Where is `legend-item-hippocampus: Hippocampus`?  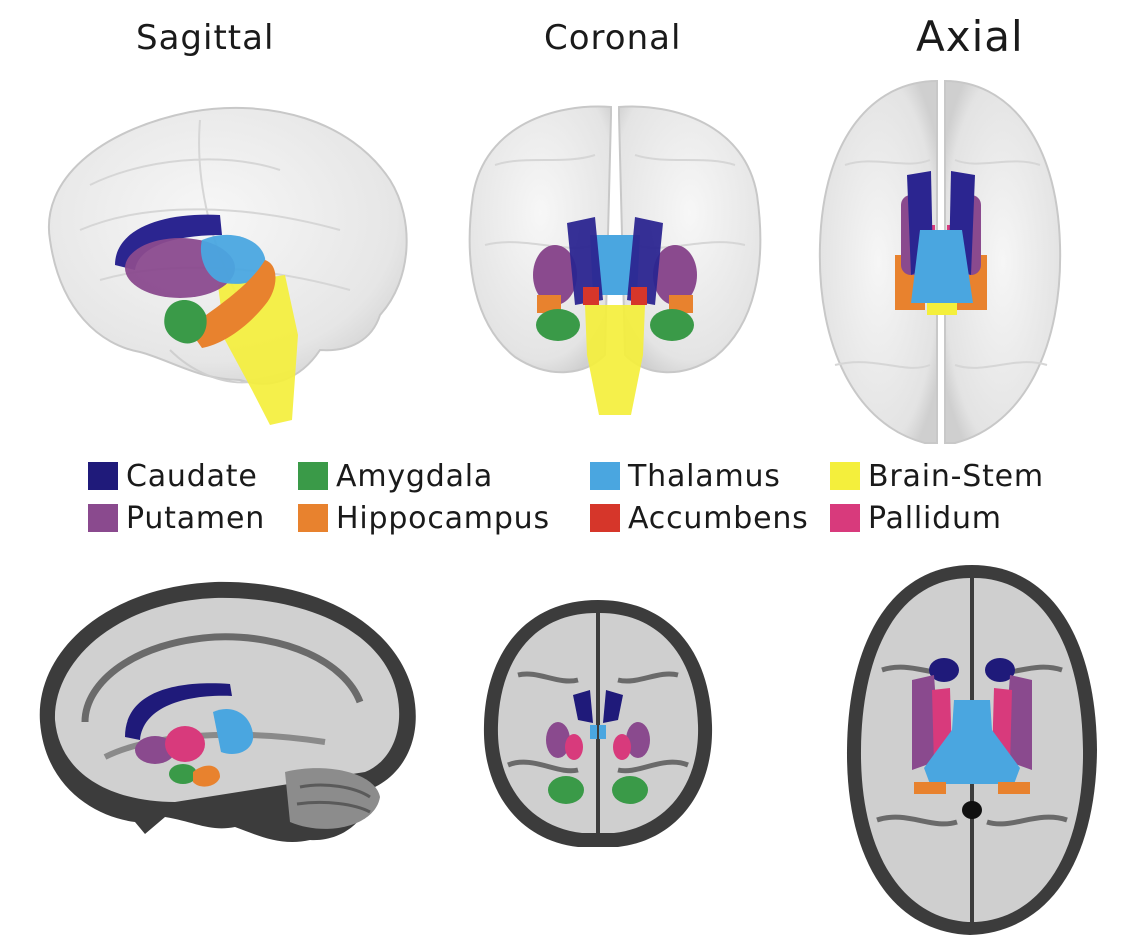 legend-item-hippocampus: Hippocampus is located at coordinates (424, 518).